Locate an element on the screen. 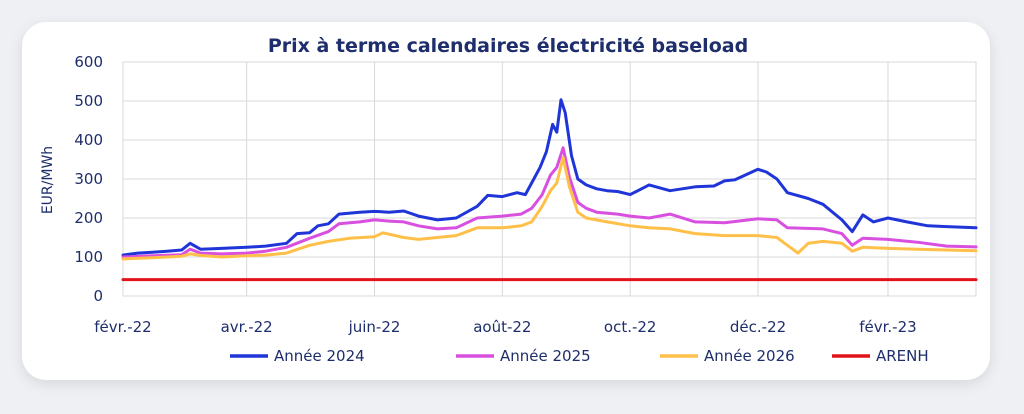  x-tick-label: août-22 is located at coordinates (502, 327).